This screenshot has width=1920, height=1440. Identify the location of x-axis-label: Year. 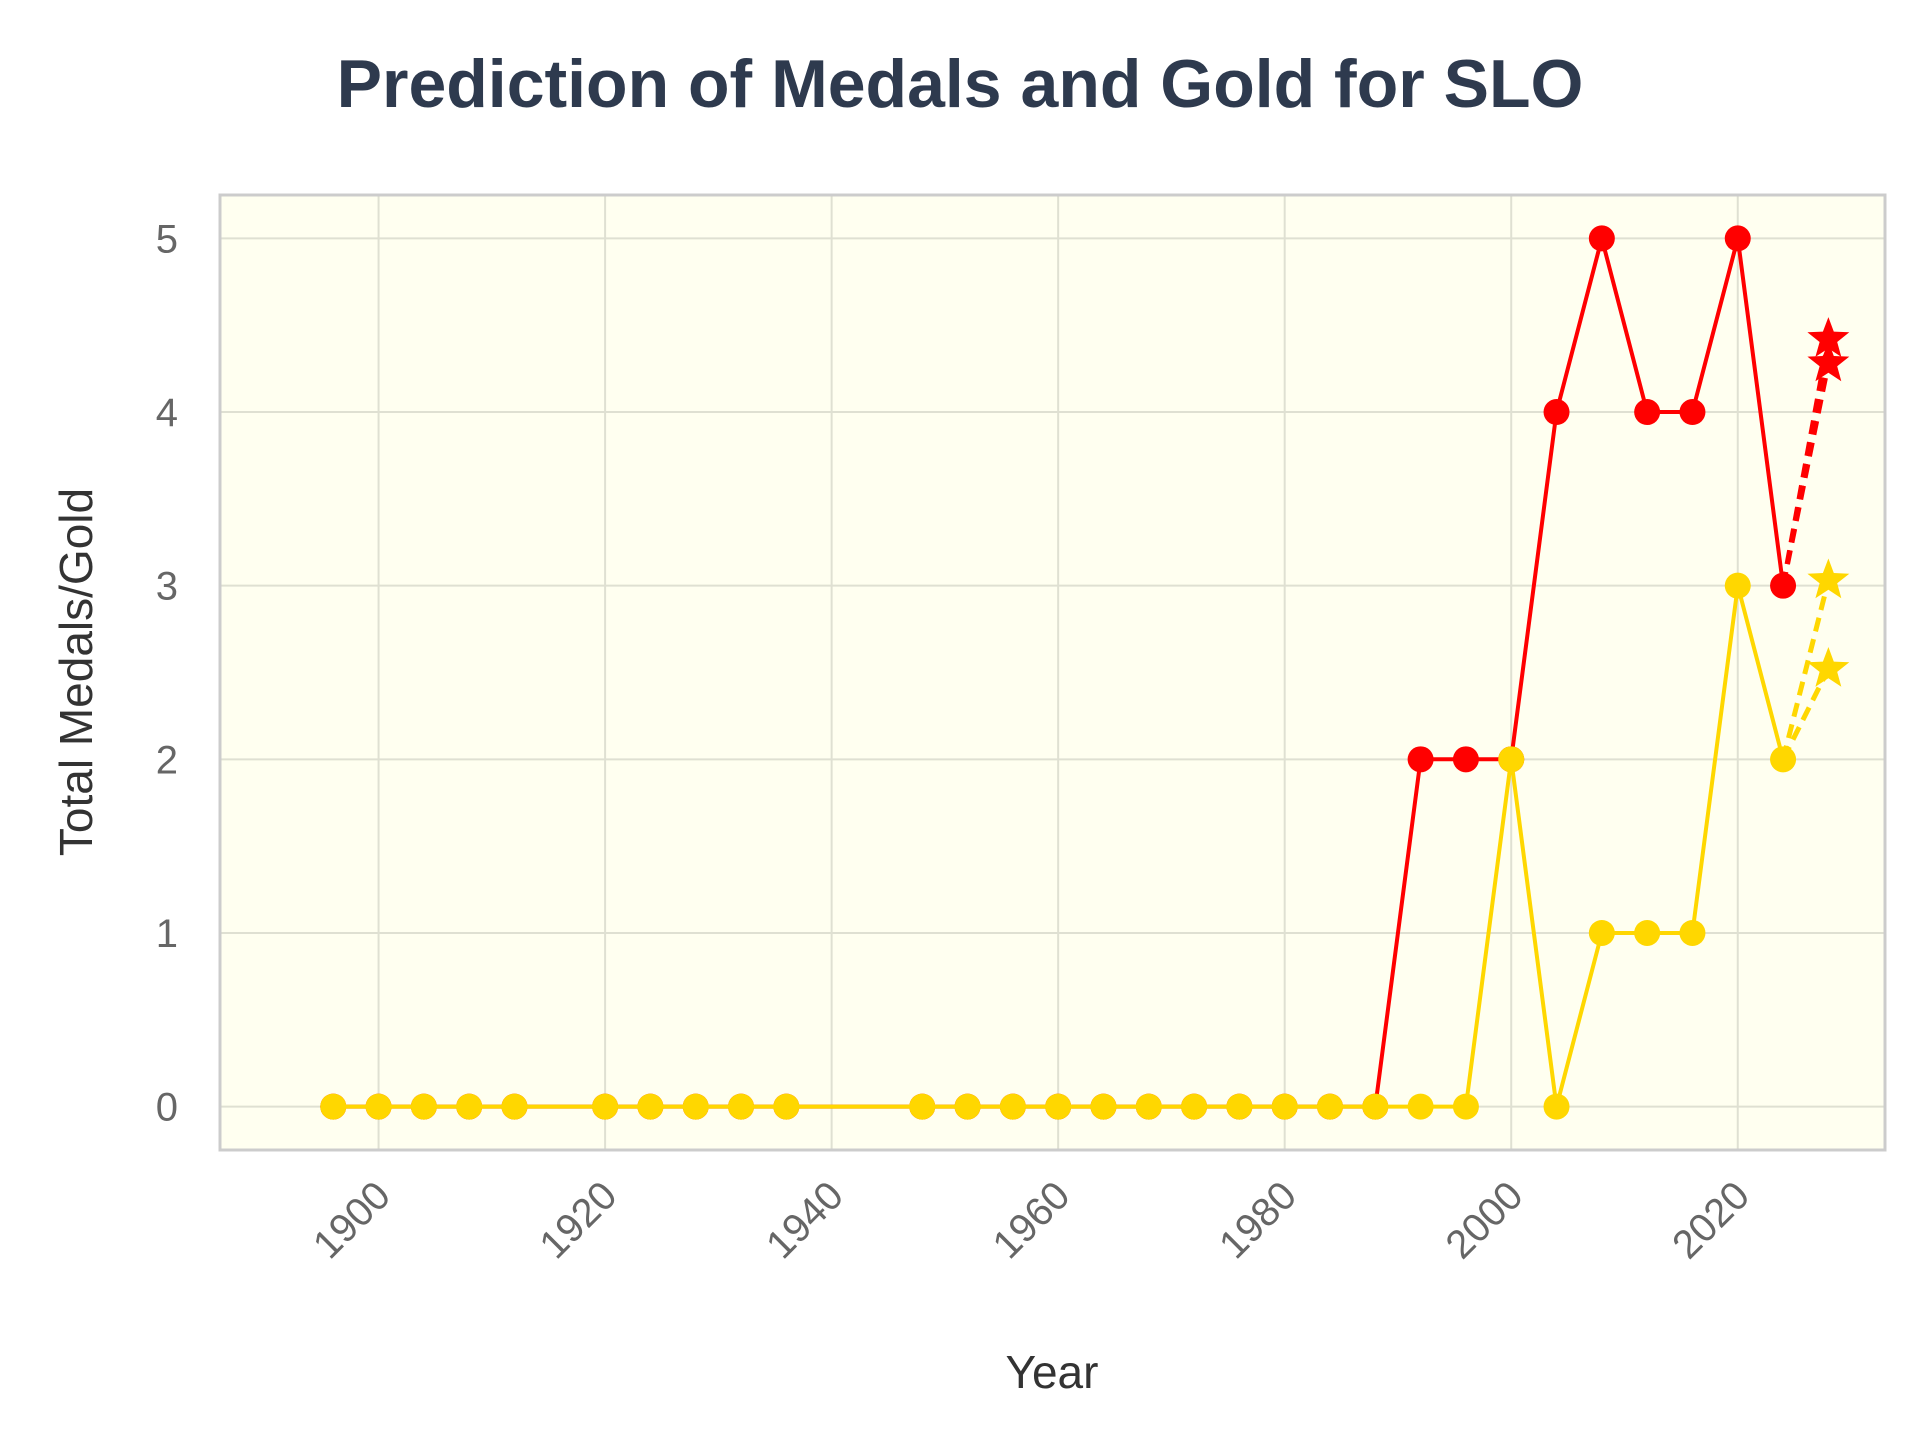
(1052, 1372).